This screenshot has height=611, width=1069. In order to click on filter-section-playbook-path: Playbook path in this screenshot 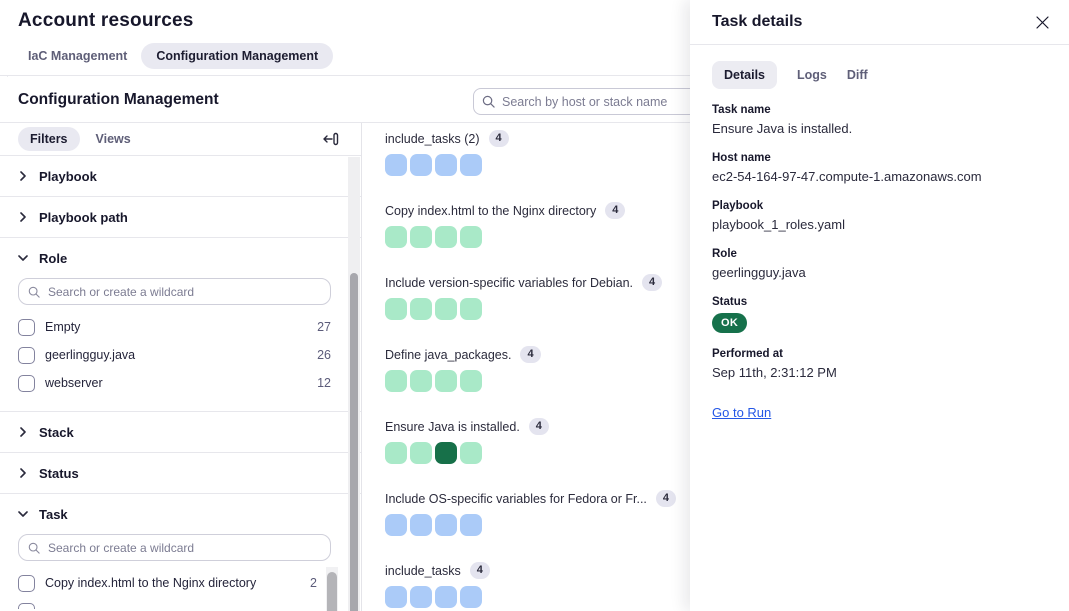, I will do `click(180, 217)`.